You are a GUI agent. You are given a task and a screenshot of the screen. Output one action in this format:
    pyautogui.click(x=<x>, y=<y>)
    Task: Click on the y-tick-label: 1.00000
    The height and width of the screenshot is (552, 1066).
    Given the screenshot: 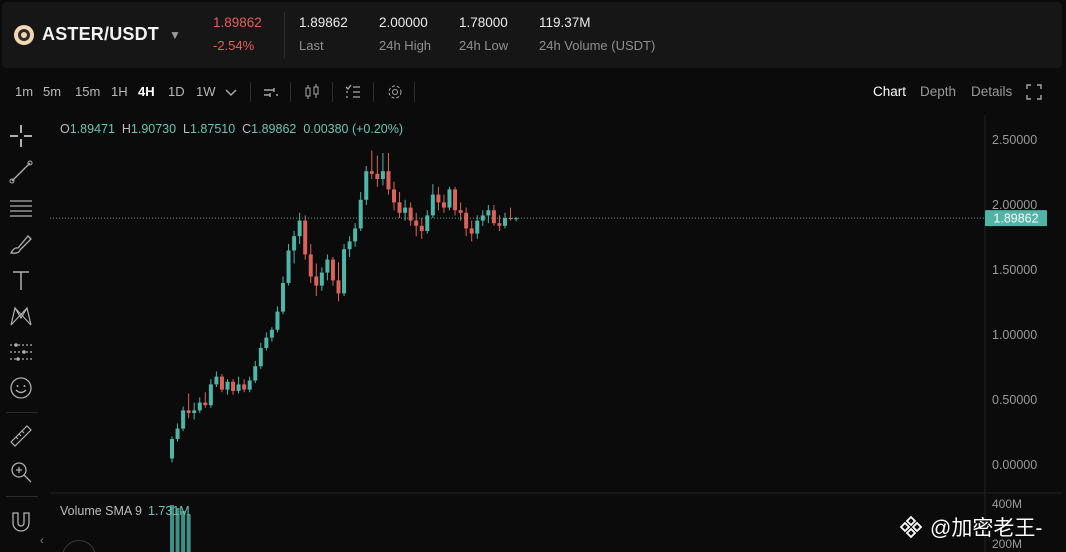 What is the action you would take?
    pyautogui.click(x=1014, y=335)
    